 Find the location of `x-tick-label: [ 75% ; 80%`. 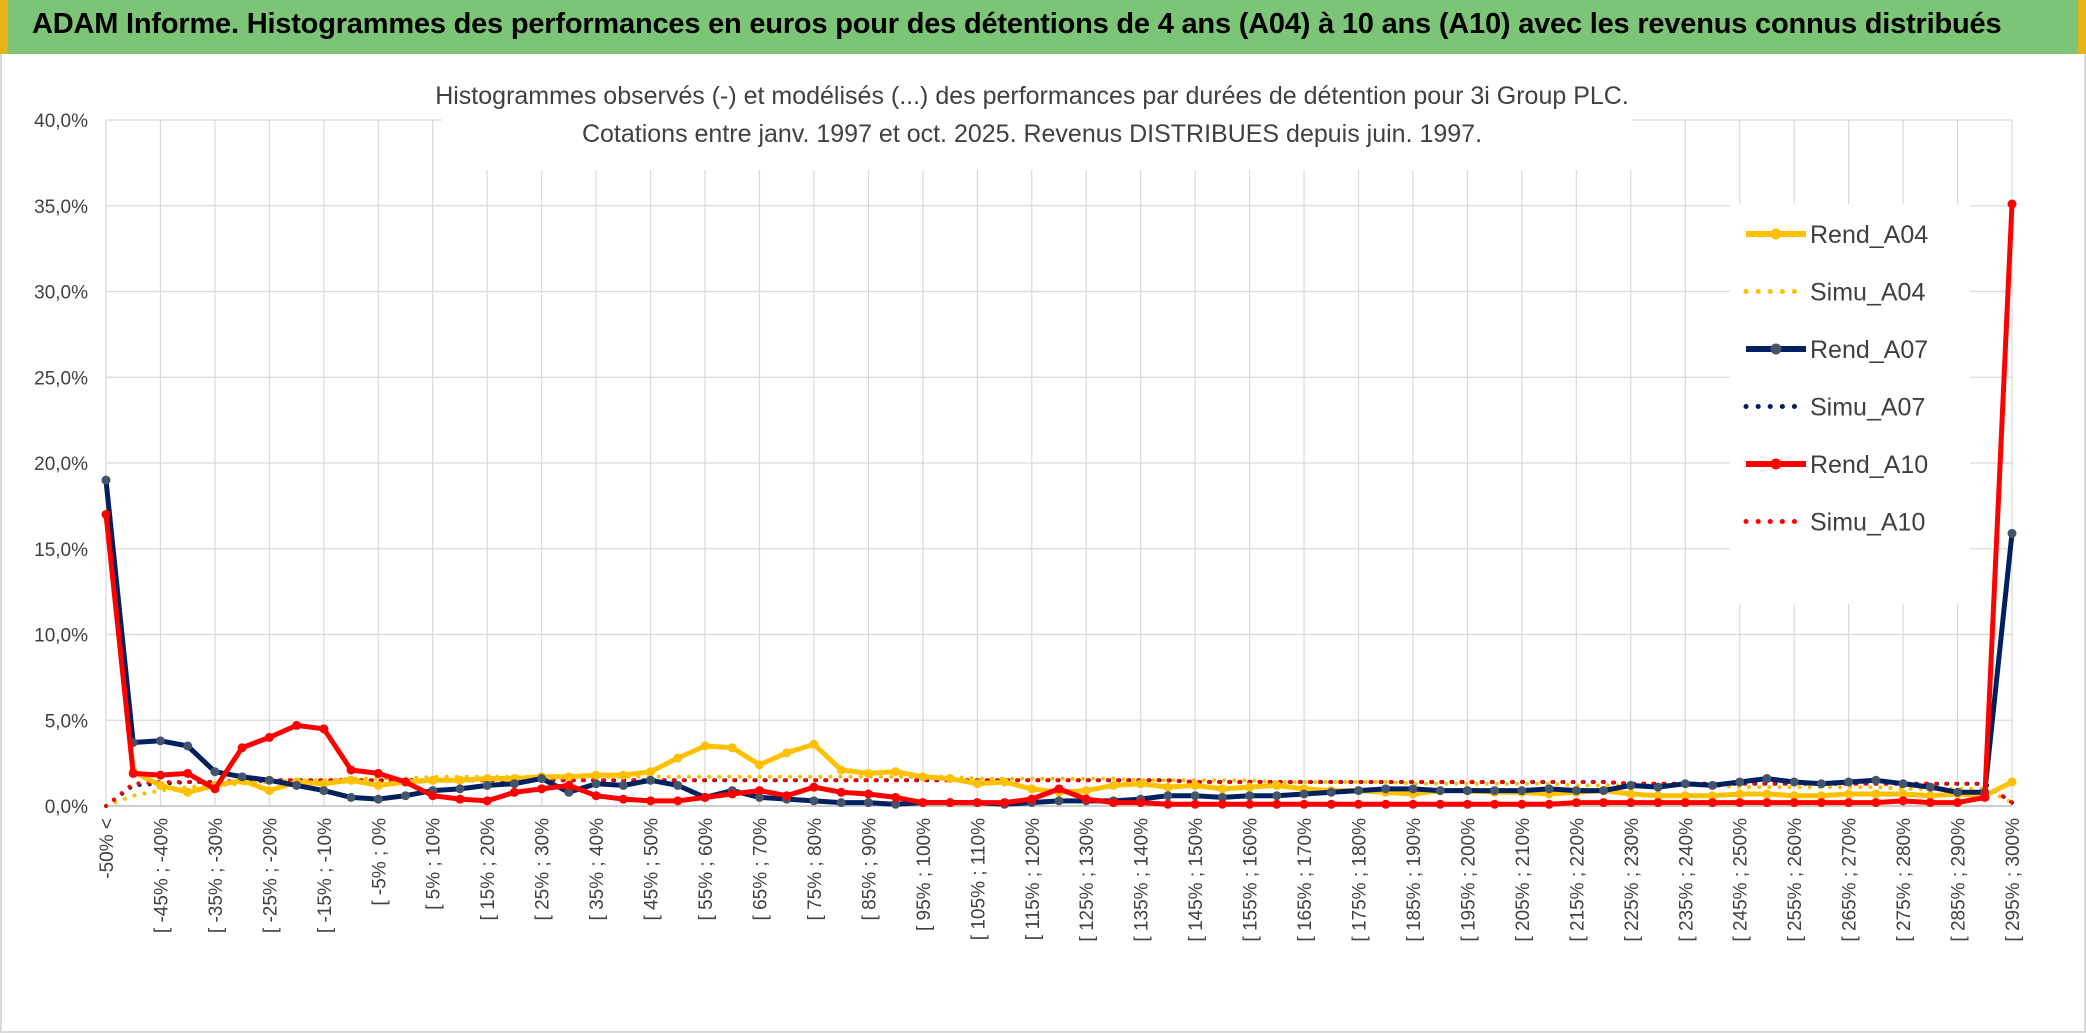

x-tick-label: [ 75% ; 80% is located at coordinates (815, 869).